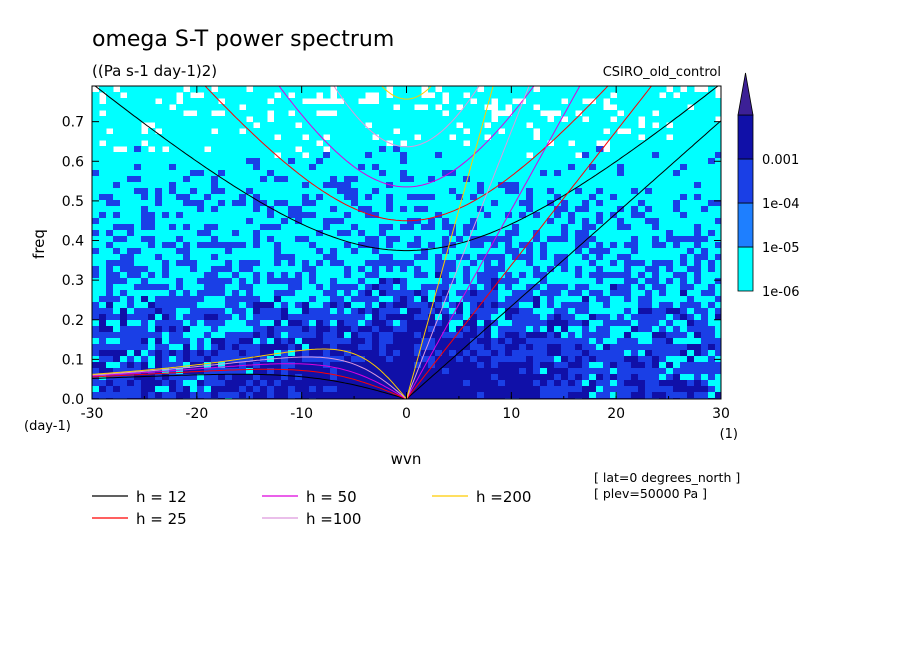 The height and width of the screenshot is (654, 904). Describe the element at coordinates (73, 162) in the screenshot. I see `y-tick-label: 0.6` at that location.